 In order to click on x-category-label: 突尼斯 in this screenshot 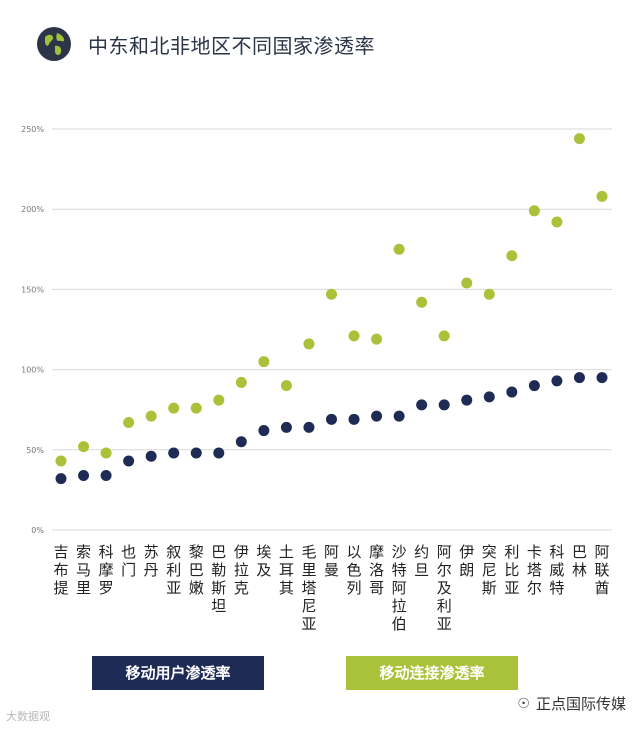, I will do `click(489, 570)`.